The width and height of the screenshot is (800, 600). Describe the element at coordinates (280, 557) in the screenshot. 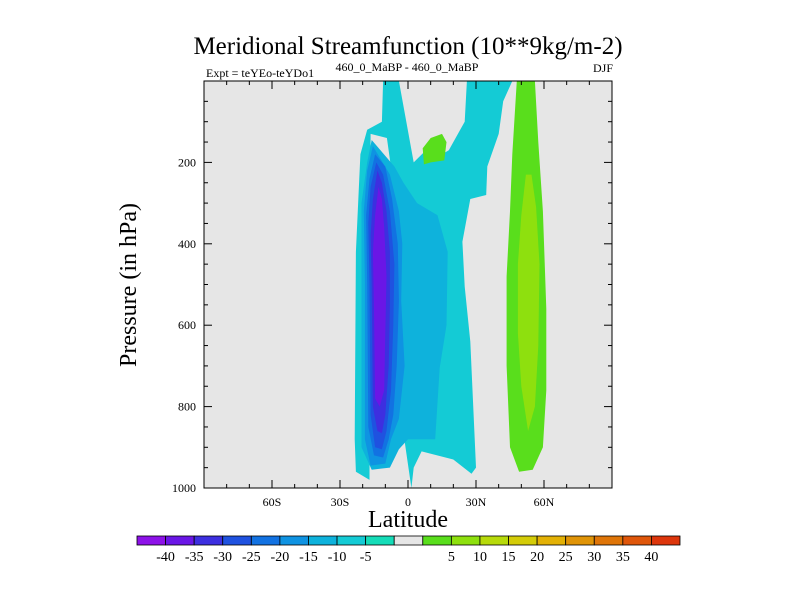

I see `colorbar-label: -20` at that location.